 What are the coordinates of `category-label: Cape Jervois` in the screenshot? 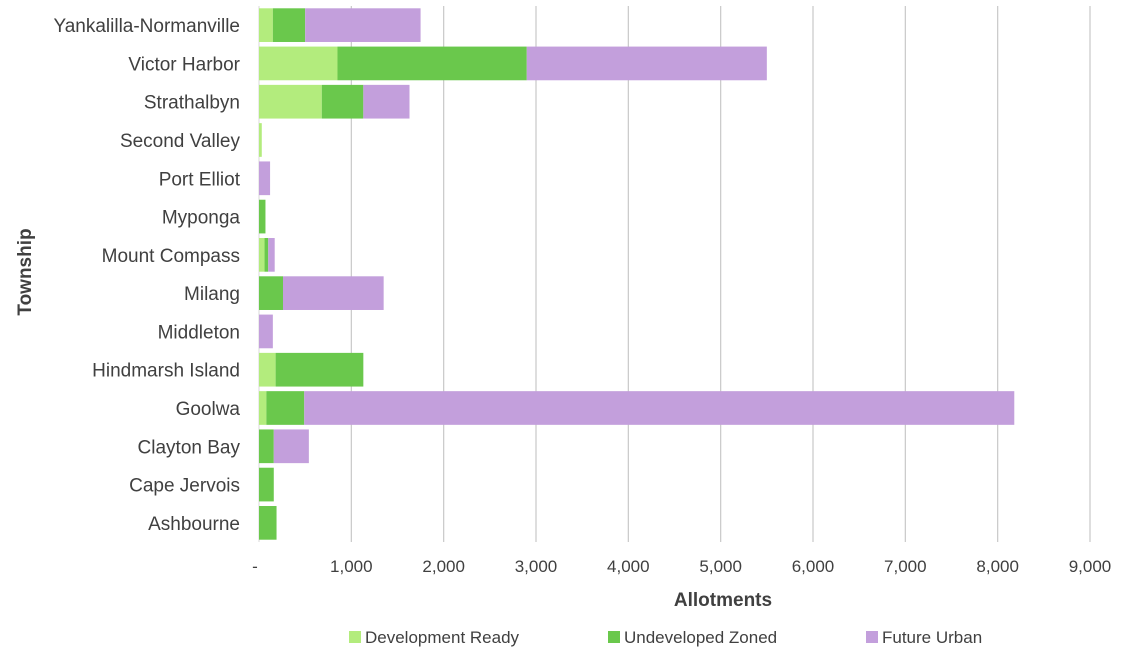 It's located at (184, 486).